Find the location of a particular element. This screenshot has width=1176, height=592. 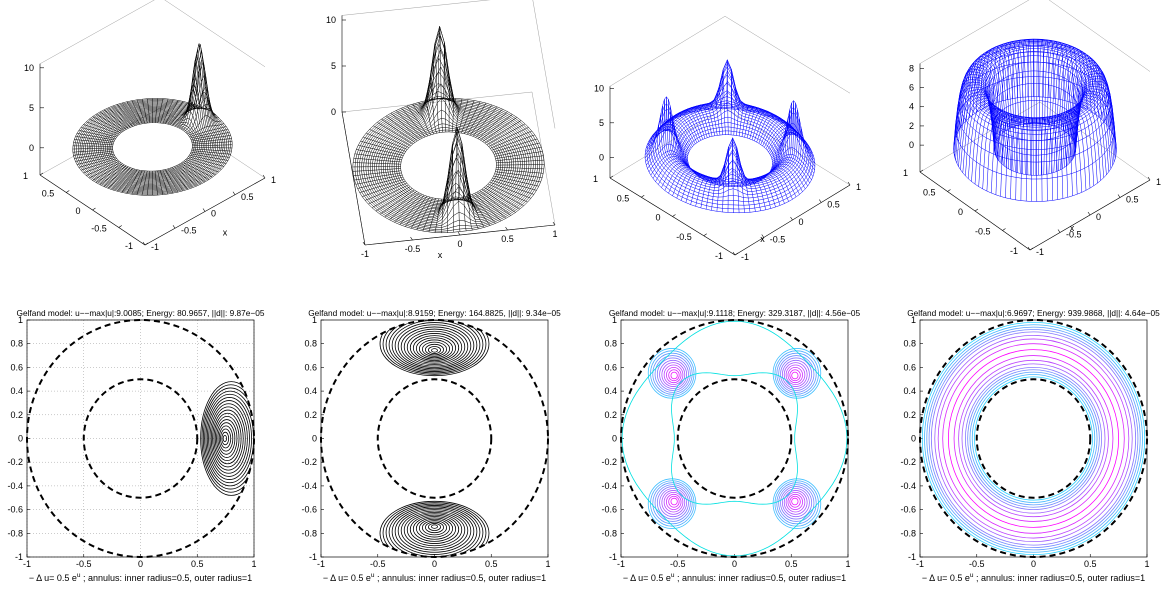

caption-text: − Δ u= 0.5 e is located at coordinates (647, 578).